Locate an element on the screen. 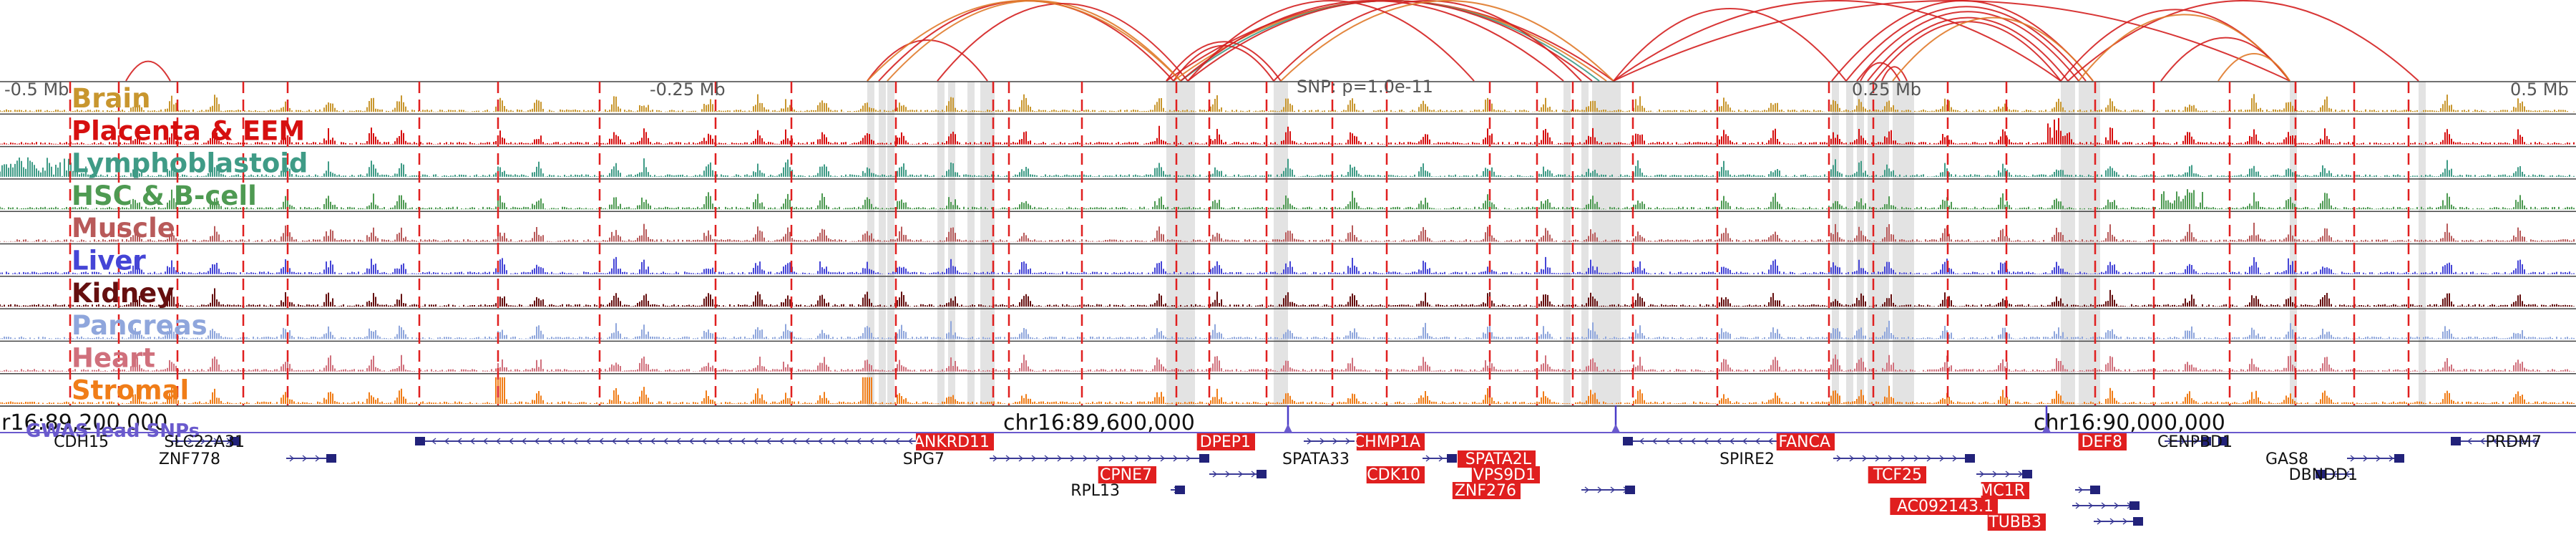 The image size is (2576, 540). coordinate-left-label: r16:89,200,000 is located at coordinates (84, 422).